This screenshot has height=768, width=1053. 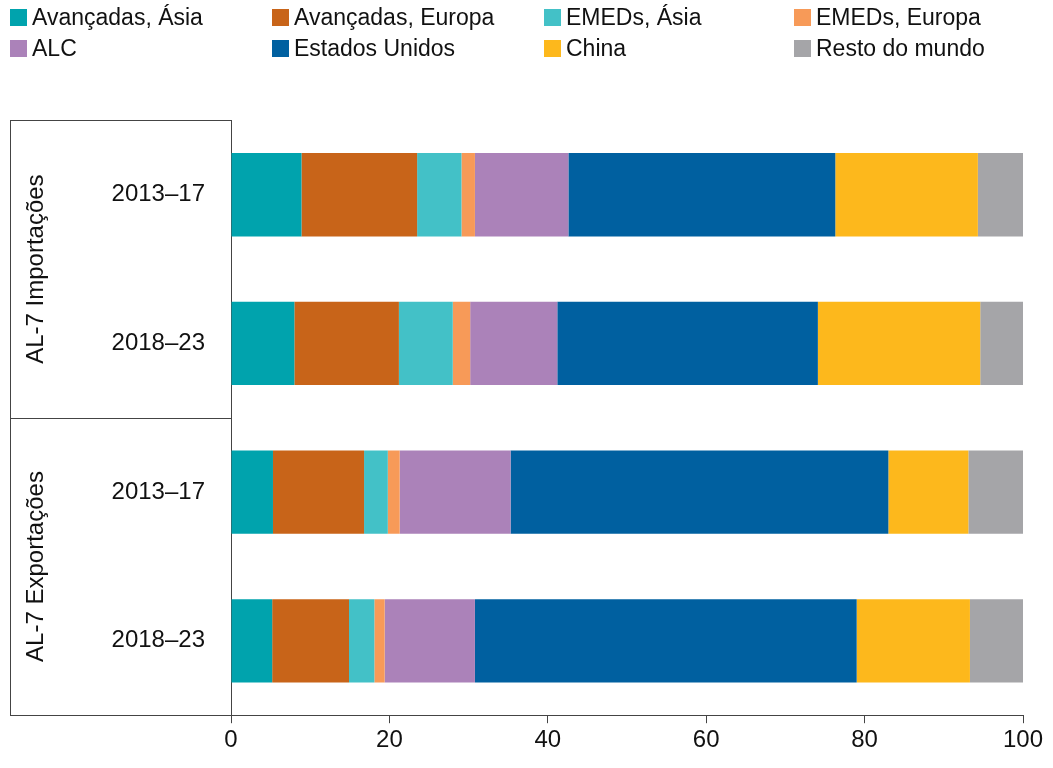 What do you see at coordinates (117, 17) in the screenshot?
I see `legend-label: Avançadas, Ásia` at bounding box center [117, 17].